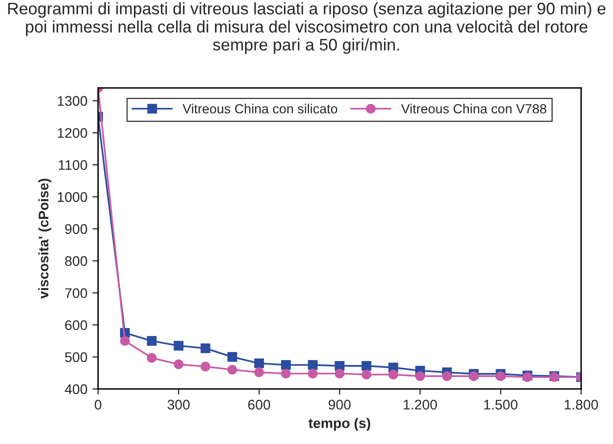  I want to click on x-tick-label: 600, so click(259, 405).